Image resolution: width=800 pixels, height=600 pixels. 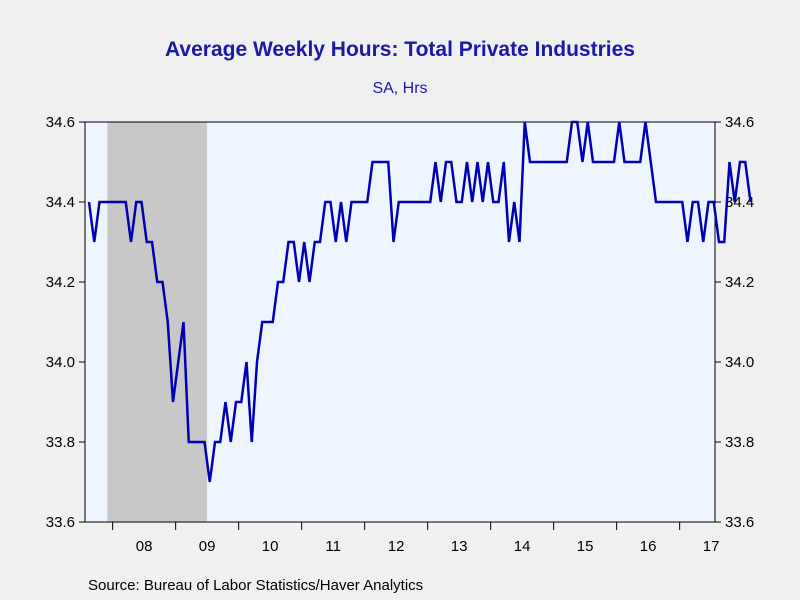 I want to click on y-tick-label-left: 33.6, so click(x=60, y=522).